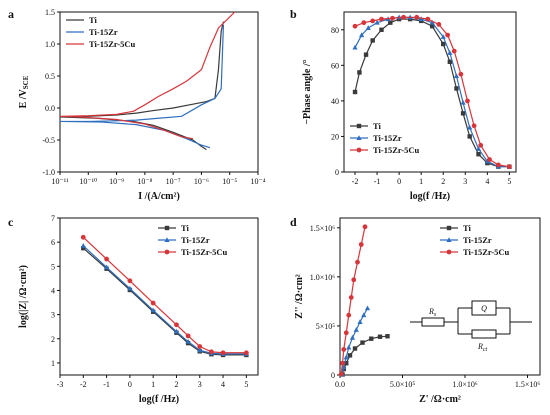 The width and height of the screenshot is (550, 415). What do you see at coordinates (53, 266) in the screenshot?
I see `y-tick-label: 5` at bounding box center [53, 266].